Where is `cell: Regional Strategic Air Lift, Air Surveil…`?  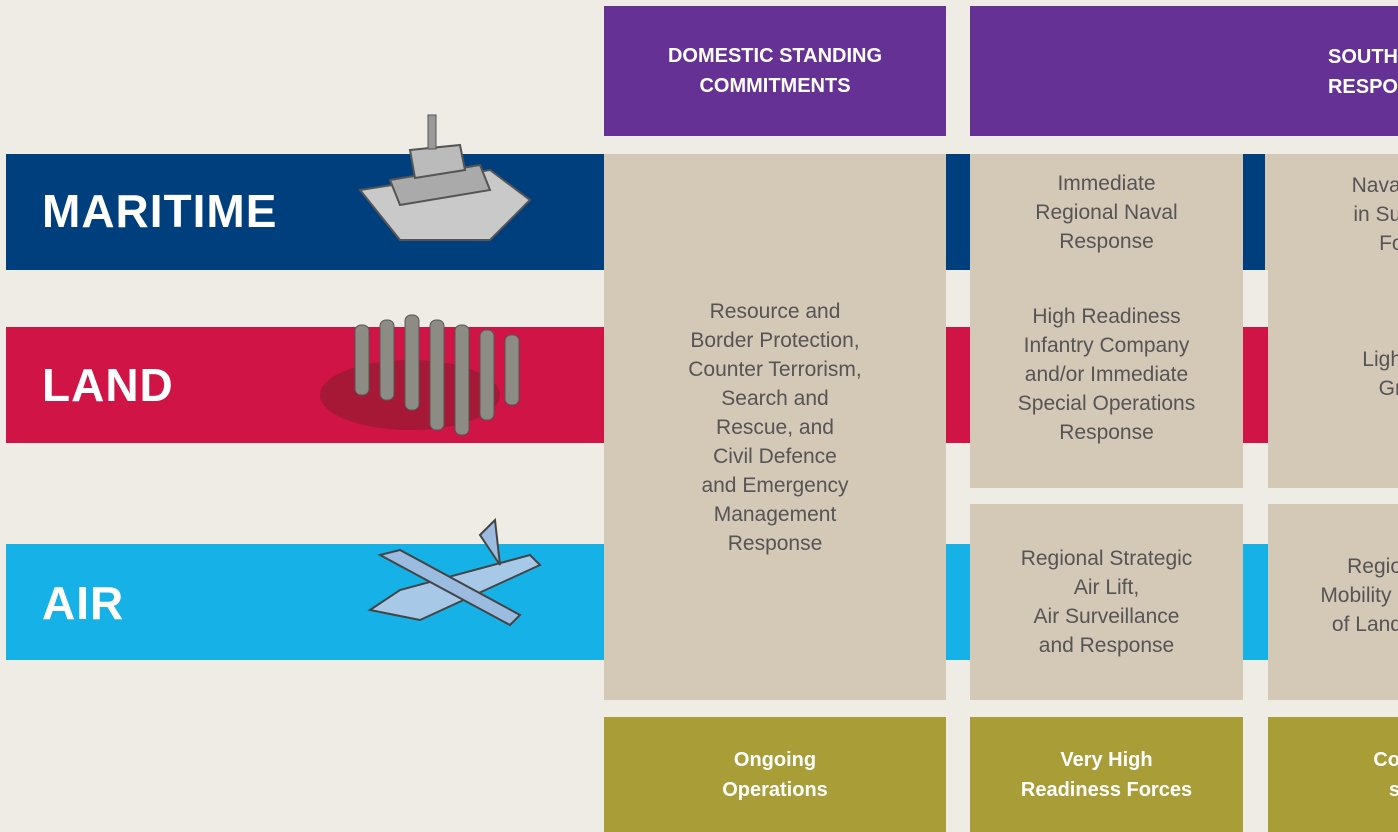 cell: Regional Strategic Air Lift, Air Surveil… is located at coordinates (1106, 602).